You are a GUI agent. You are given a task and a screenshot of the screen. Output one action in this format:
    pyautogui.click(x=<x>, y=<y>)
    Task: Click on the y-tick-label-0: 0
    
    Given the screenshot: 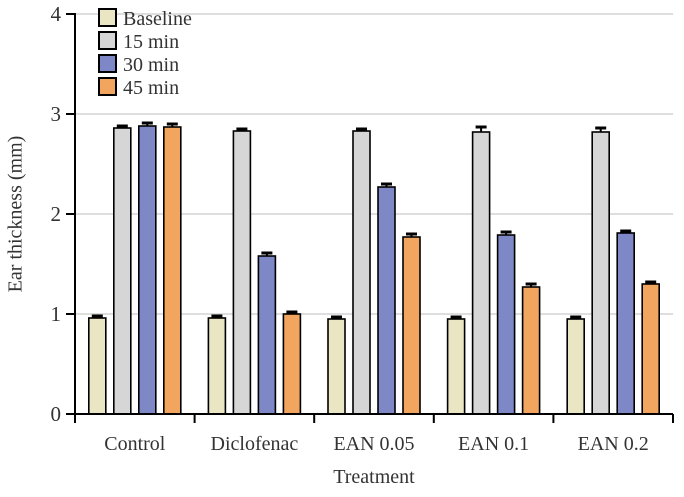 What is the action you would take?
    pyautogui.click(x=56, y=414)
    